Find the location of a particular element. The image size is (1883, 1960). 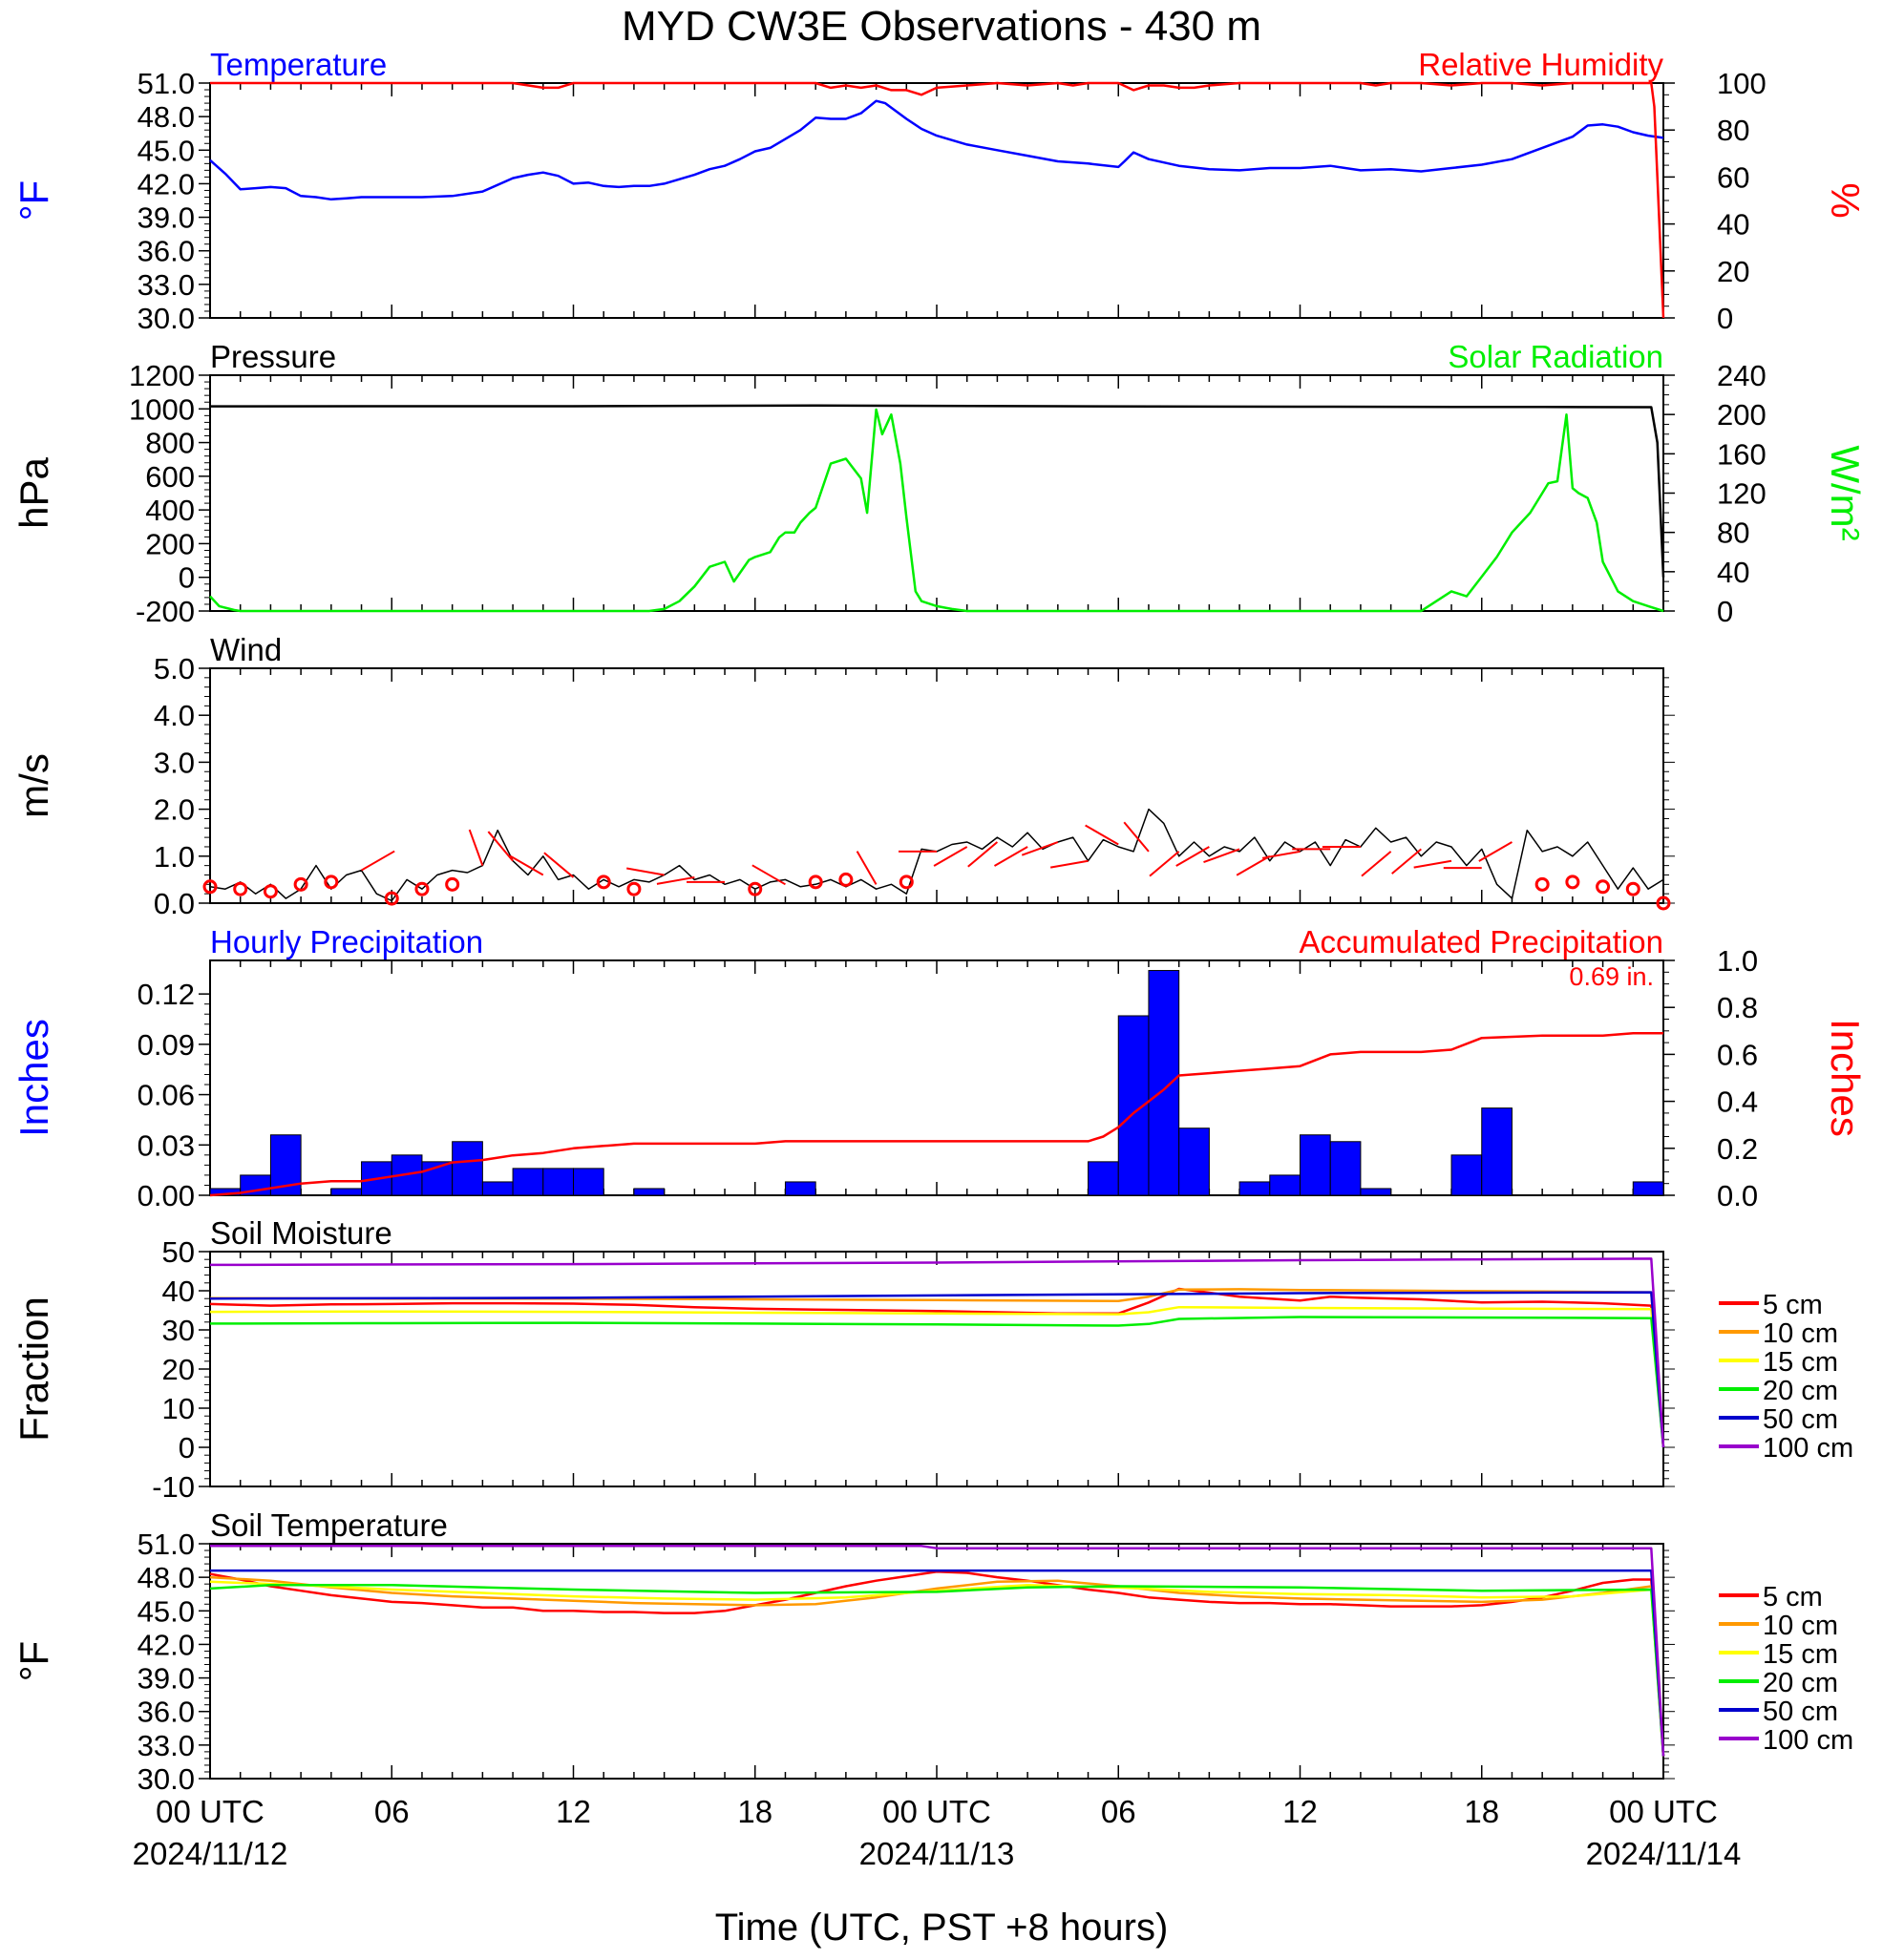

y2-tick-label: 0.8 is located at coordinates (1737, 1007).